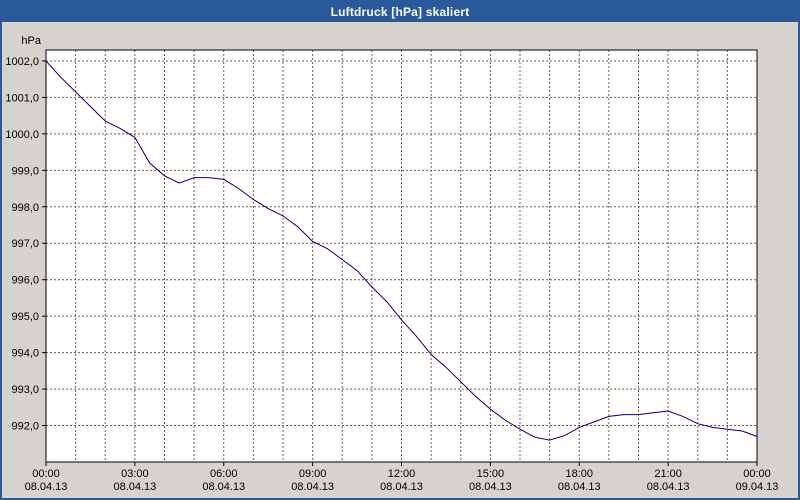 The width and height of the screenshot is (800, 500). I want to click on x-tick-time-label: 03:00, so click(135, 474).